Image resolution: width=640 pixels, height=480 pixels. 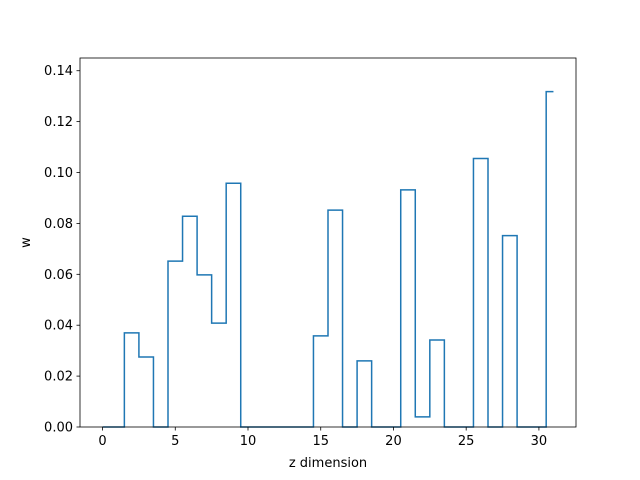 What do you see at coordinates (58, 428) in the screenshot?
I see `y-tick-label: 0.00` at bounding box center [58, 428].